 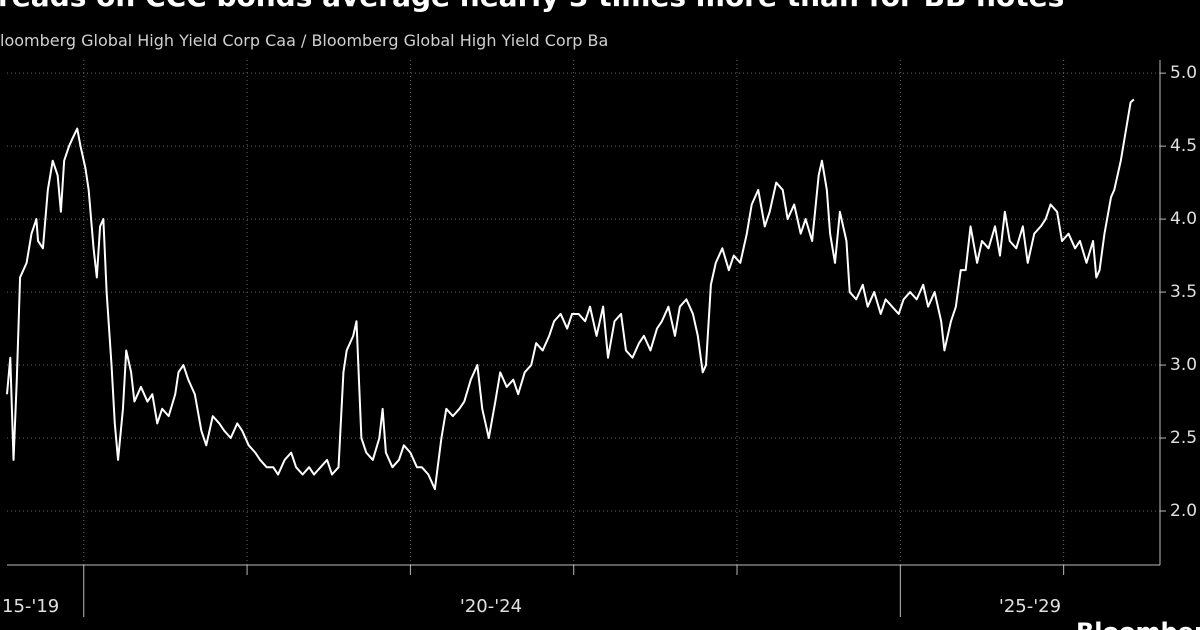 I want to click on y-tick-label: 3.0, so click(x=1183, y=365).